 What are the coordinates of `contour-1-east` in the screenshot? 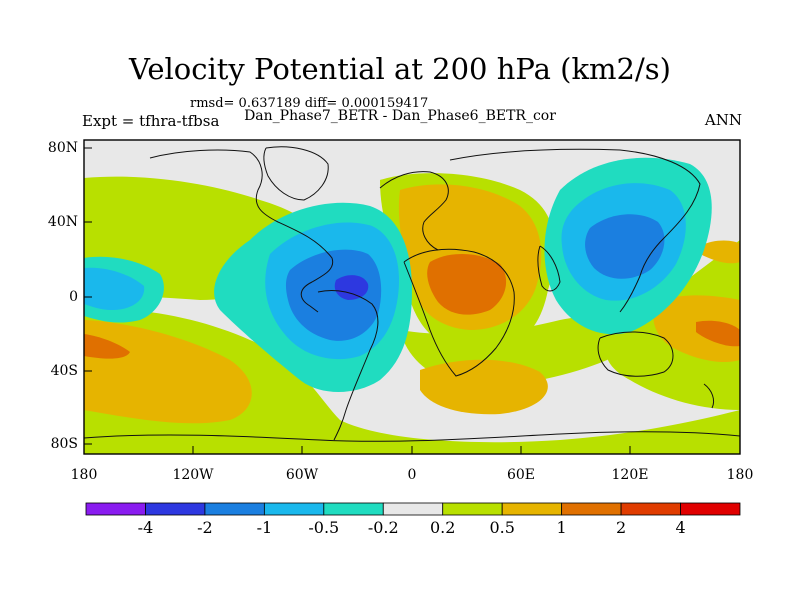 It's located at (718, 333).